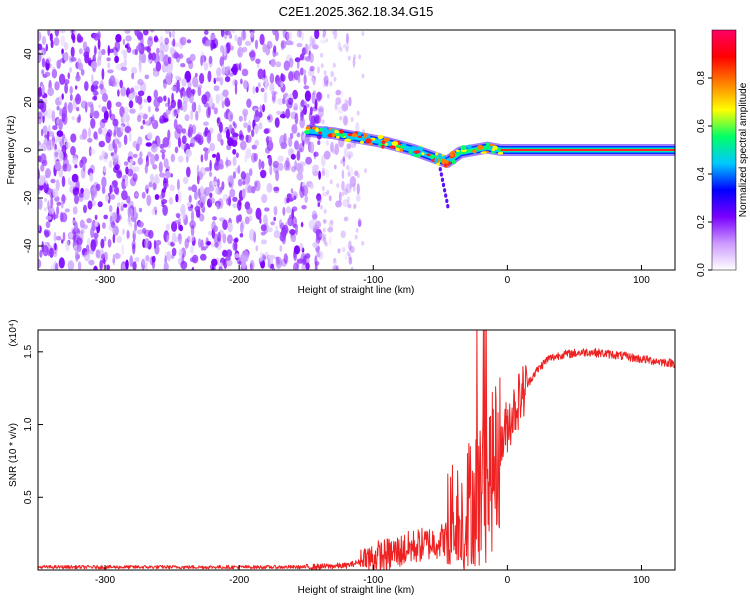  What do you see at coordinates (373, 280) in the screenshot?
I see `x-tick-label: -100` at bounding box center [373, 280].